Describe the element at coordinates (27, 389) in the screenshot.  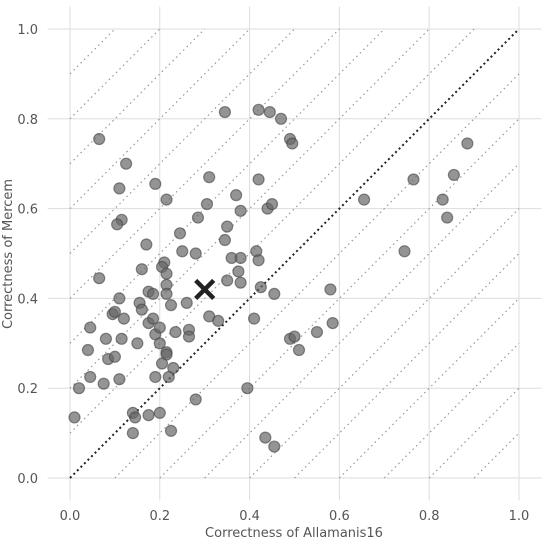
I see `y-tick-label: 0.2` at that location.